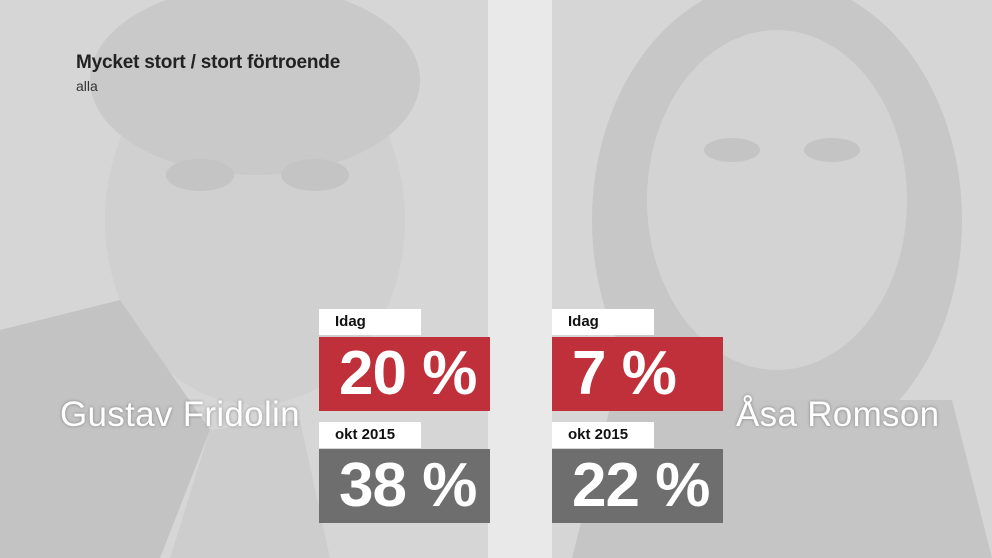  I want to click on period-label-idag-asa: Idag, so click(603, 322).